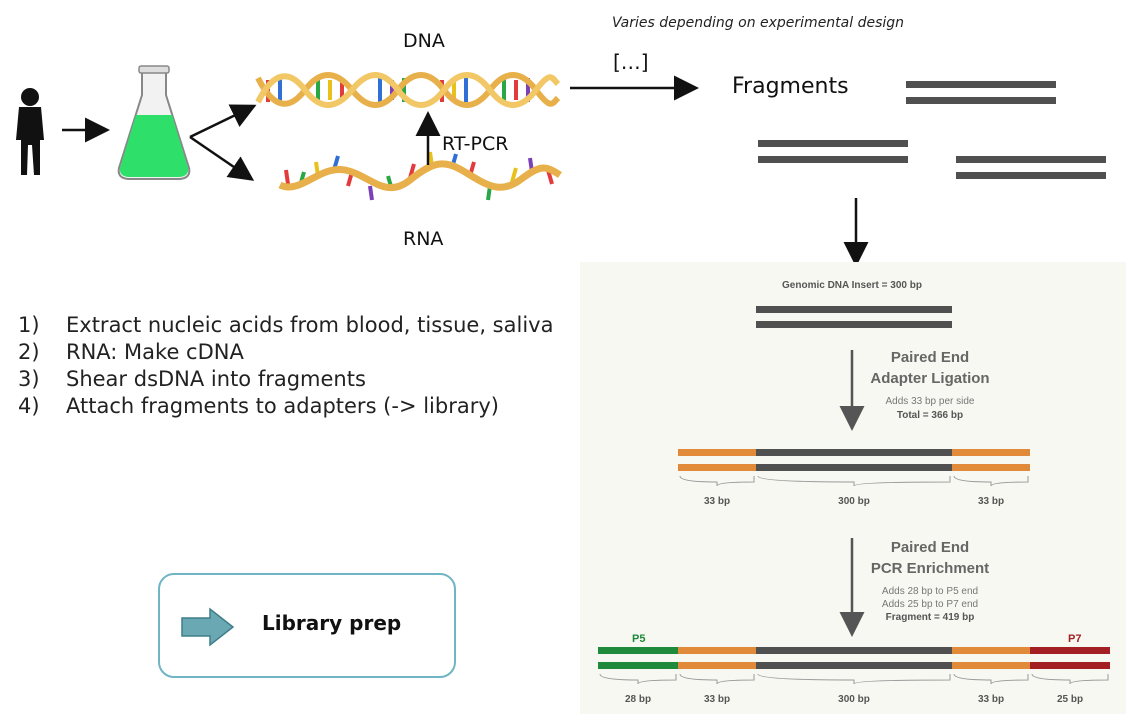  What do you see at coordinates (930, 604) in the screenshot?
I see `step2-desc-2: Adds 25 bp to P7 end` at bounding box center [930, 604].